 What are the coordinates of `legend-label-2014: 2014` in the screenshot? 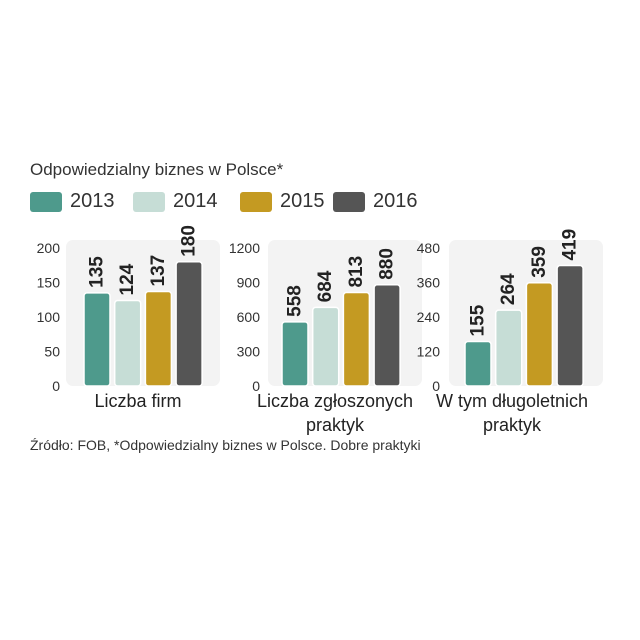 It's located at (195, 201).